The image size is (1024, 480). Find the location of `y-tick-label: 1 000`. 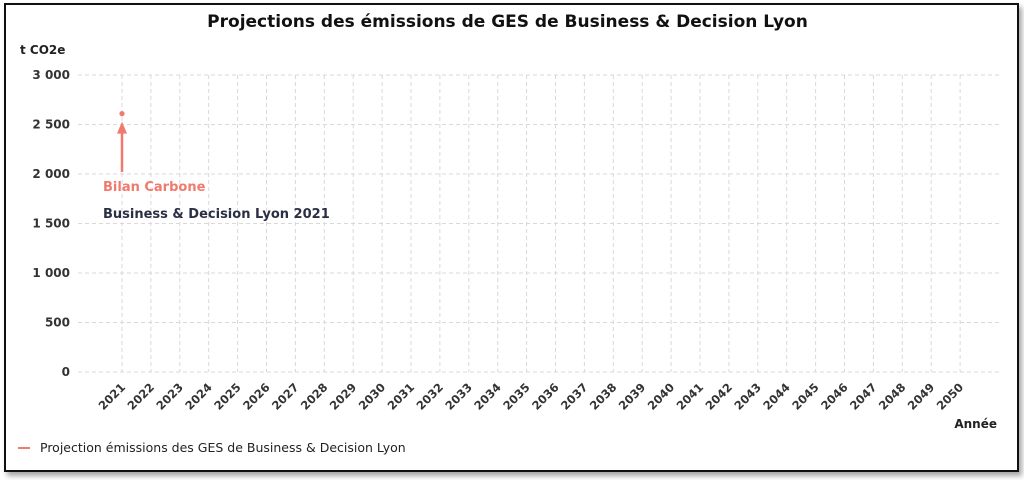

y-tick-label: 1 000 is located at coordinates (51, 273).